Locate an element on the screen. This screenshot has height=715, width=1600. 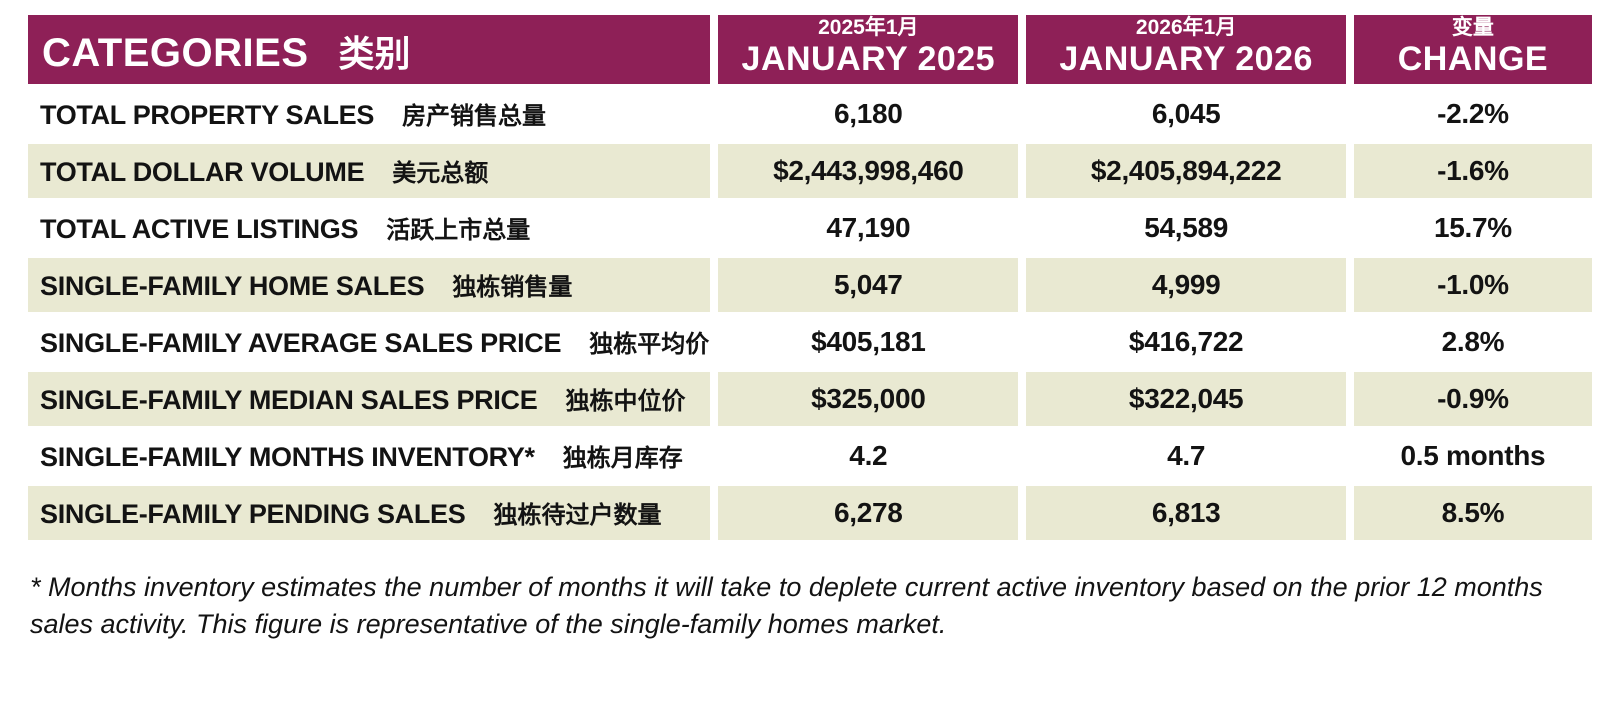
category-label-zh: 独栋月库存 is located at coordinates (622, 459).